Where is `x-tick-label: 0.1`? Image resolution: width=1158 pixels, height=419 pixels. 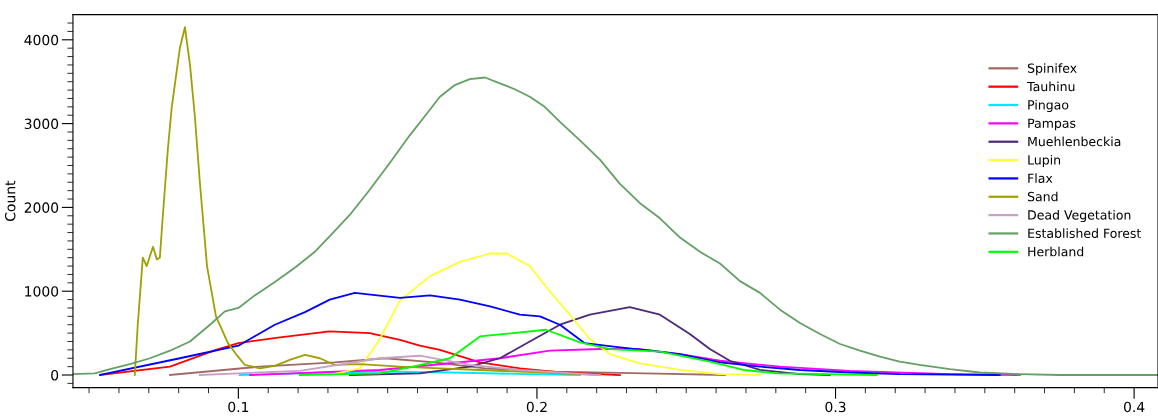 x-tick-label: 0.1 is located at coordinates (238, 407).